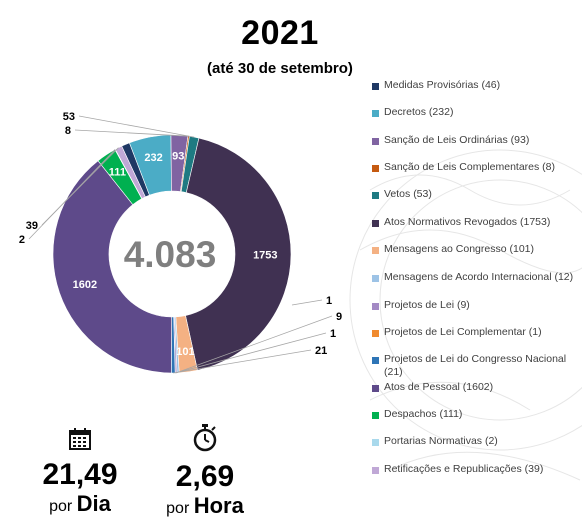  What do you see at coordinates (459, 249) in the screenshot?
I see `legend-label: Mensagens ao Congresso (101)` at bounding box center [459, 249].